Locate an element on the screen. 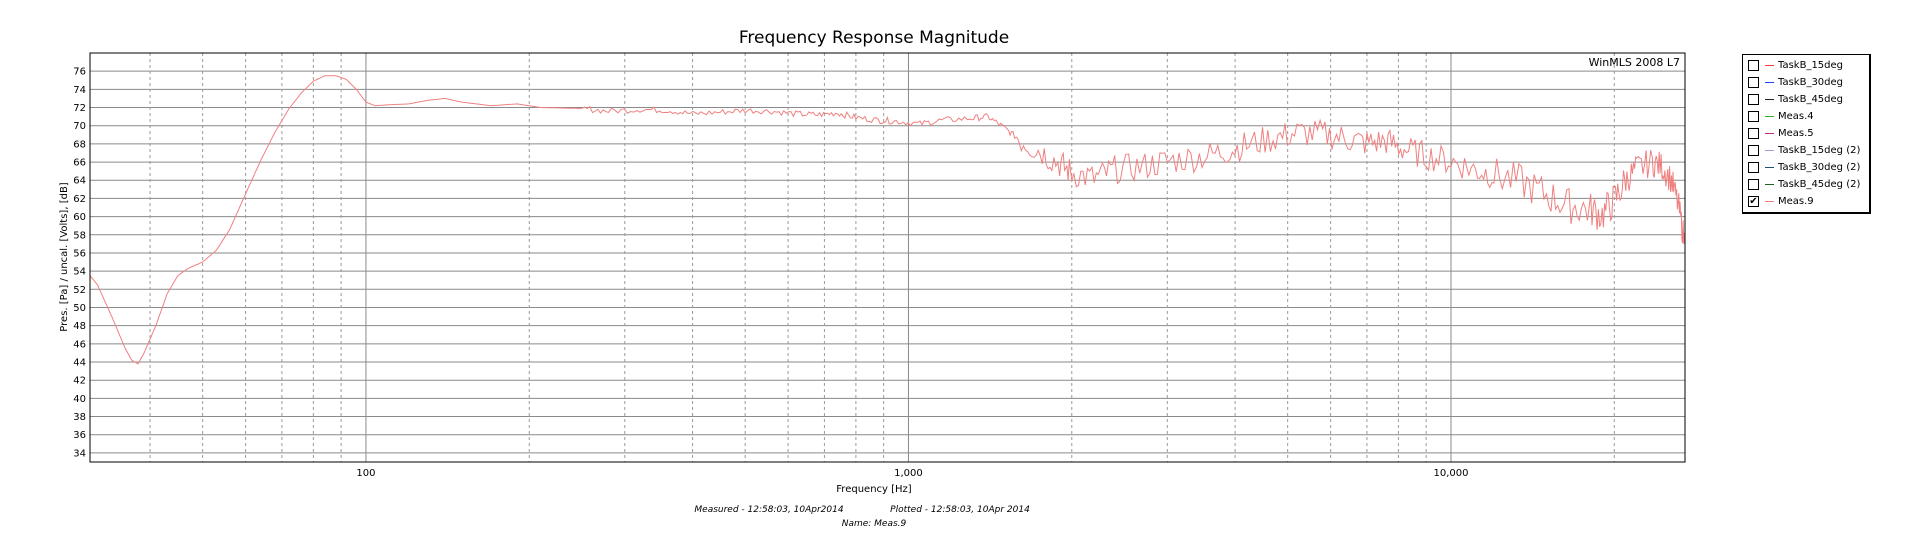 This screenshot has width=1912, height=550. y-tick-label: 56 is located at coordinates (79, 253).